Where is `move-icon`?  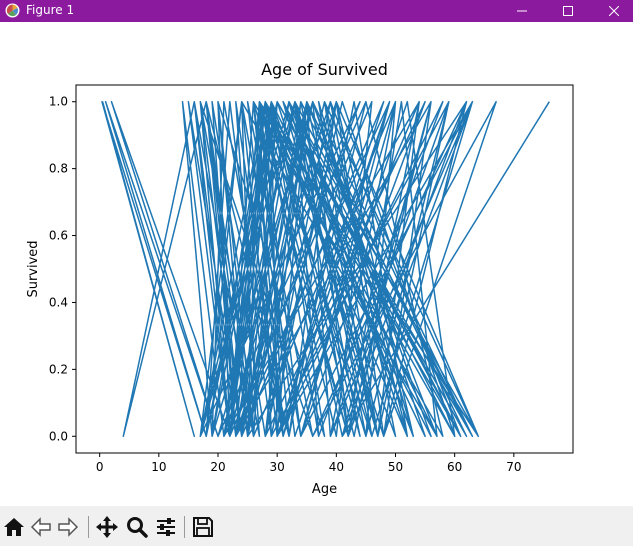
move-icon is located at coordinates (107, 527).